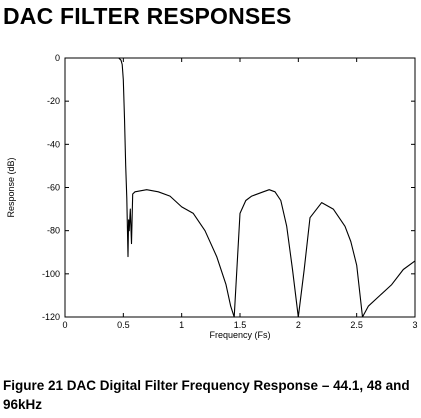  Describe the element at coordinates (64, 325) in the screenshot. I see `x-tick-label: 0` at that location.